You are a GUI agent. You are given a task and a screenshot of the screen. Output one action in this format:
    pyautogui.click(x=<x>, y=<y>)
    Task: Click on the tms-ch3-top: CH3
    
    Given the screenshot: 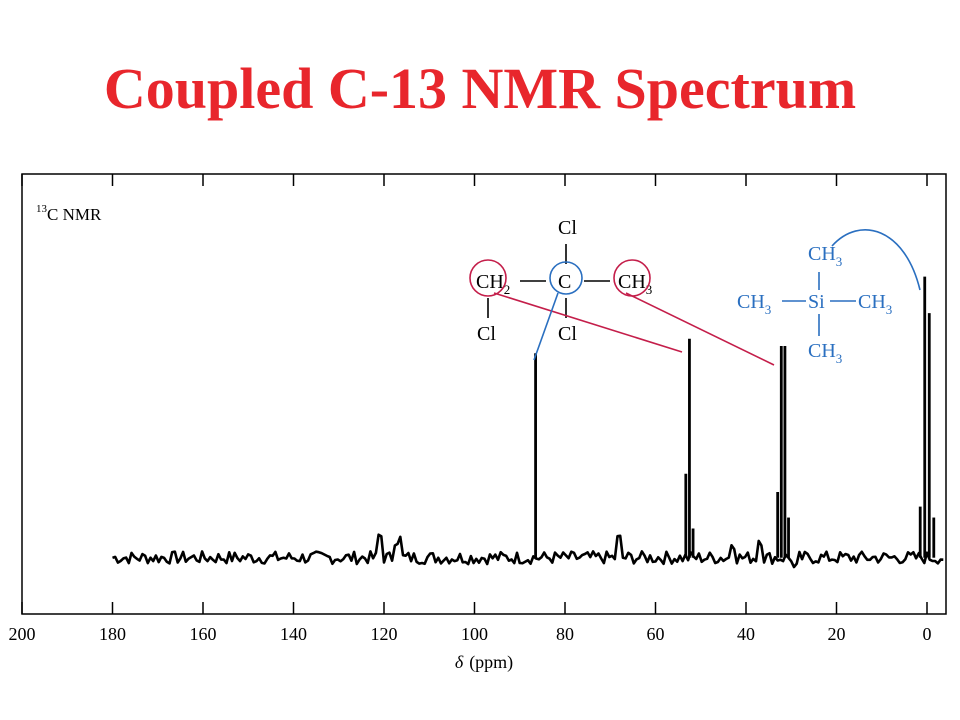 What is the action you would take?
    pyautogui.click(x=825, y=256)
    